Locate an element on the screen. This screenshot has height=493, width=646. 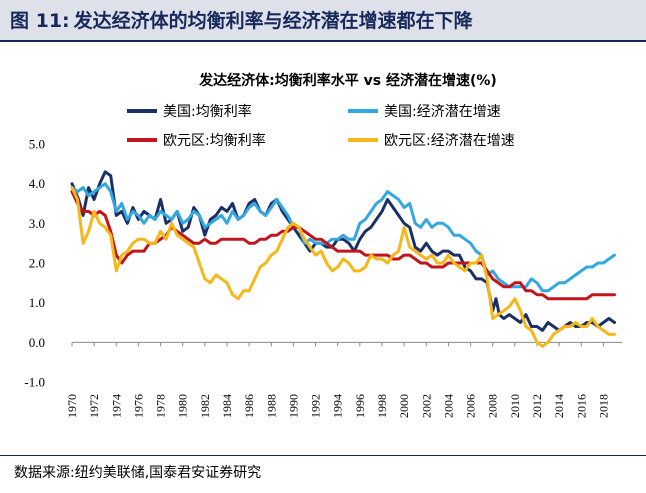
header-rule is located at coordinates (323, 41).